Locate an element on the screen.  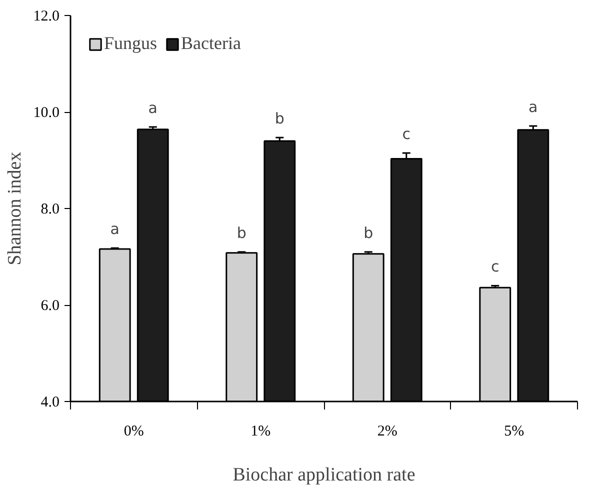
y-tick-label: 10.0 is located at coordinates (46, 113).